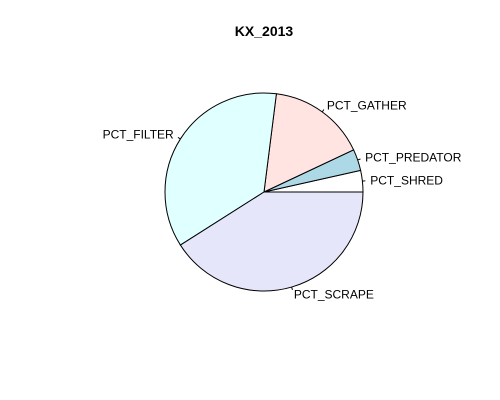 The height and width of the screenshot is (400, 500). What do you see at coordinates (220, 169) in the screenshot?
I see `pie-slice-pct-filter` at bounding box center [220, 169].